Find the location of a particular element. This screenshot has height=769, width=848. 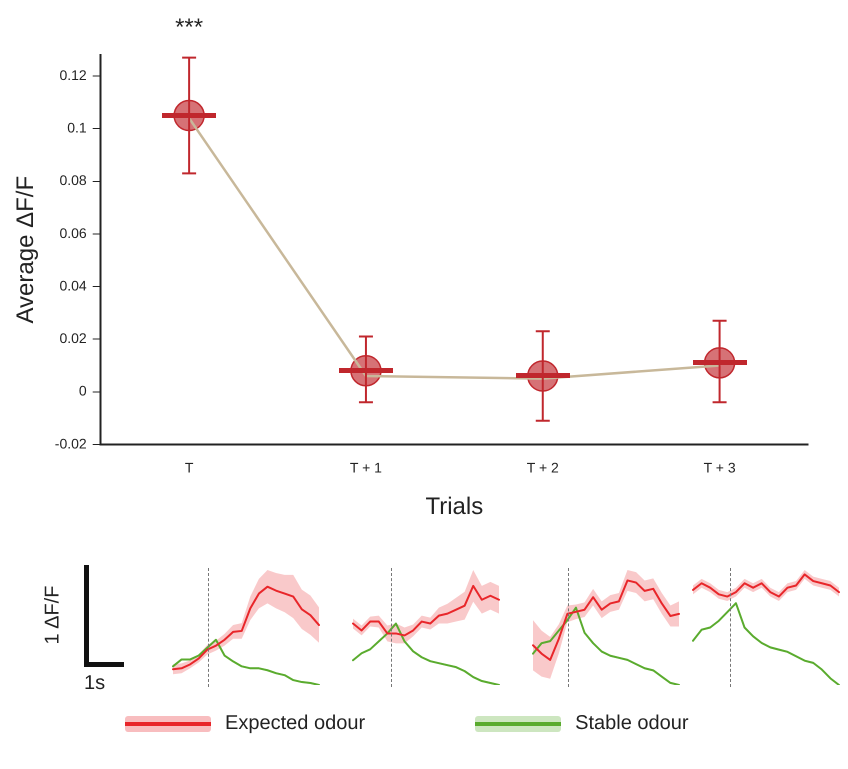

text: 1 ΔF/F is located at coordinates (53, 615).